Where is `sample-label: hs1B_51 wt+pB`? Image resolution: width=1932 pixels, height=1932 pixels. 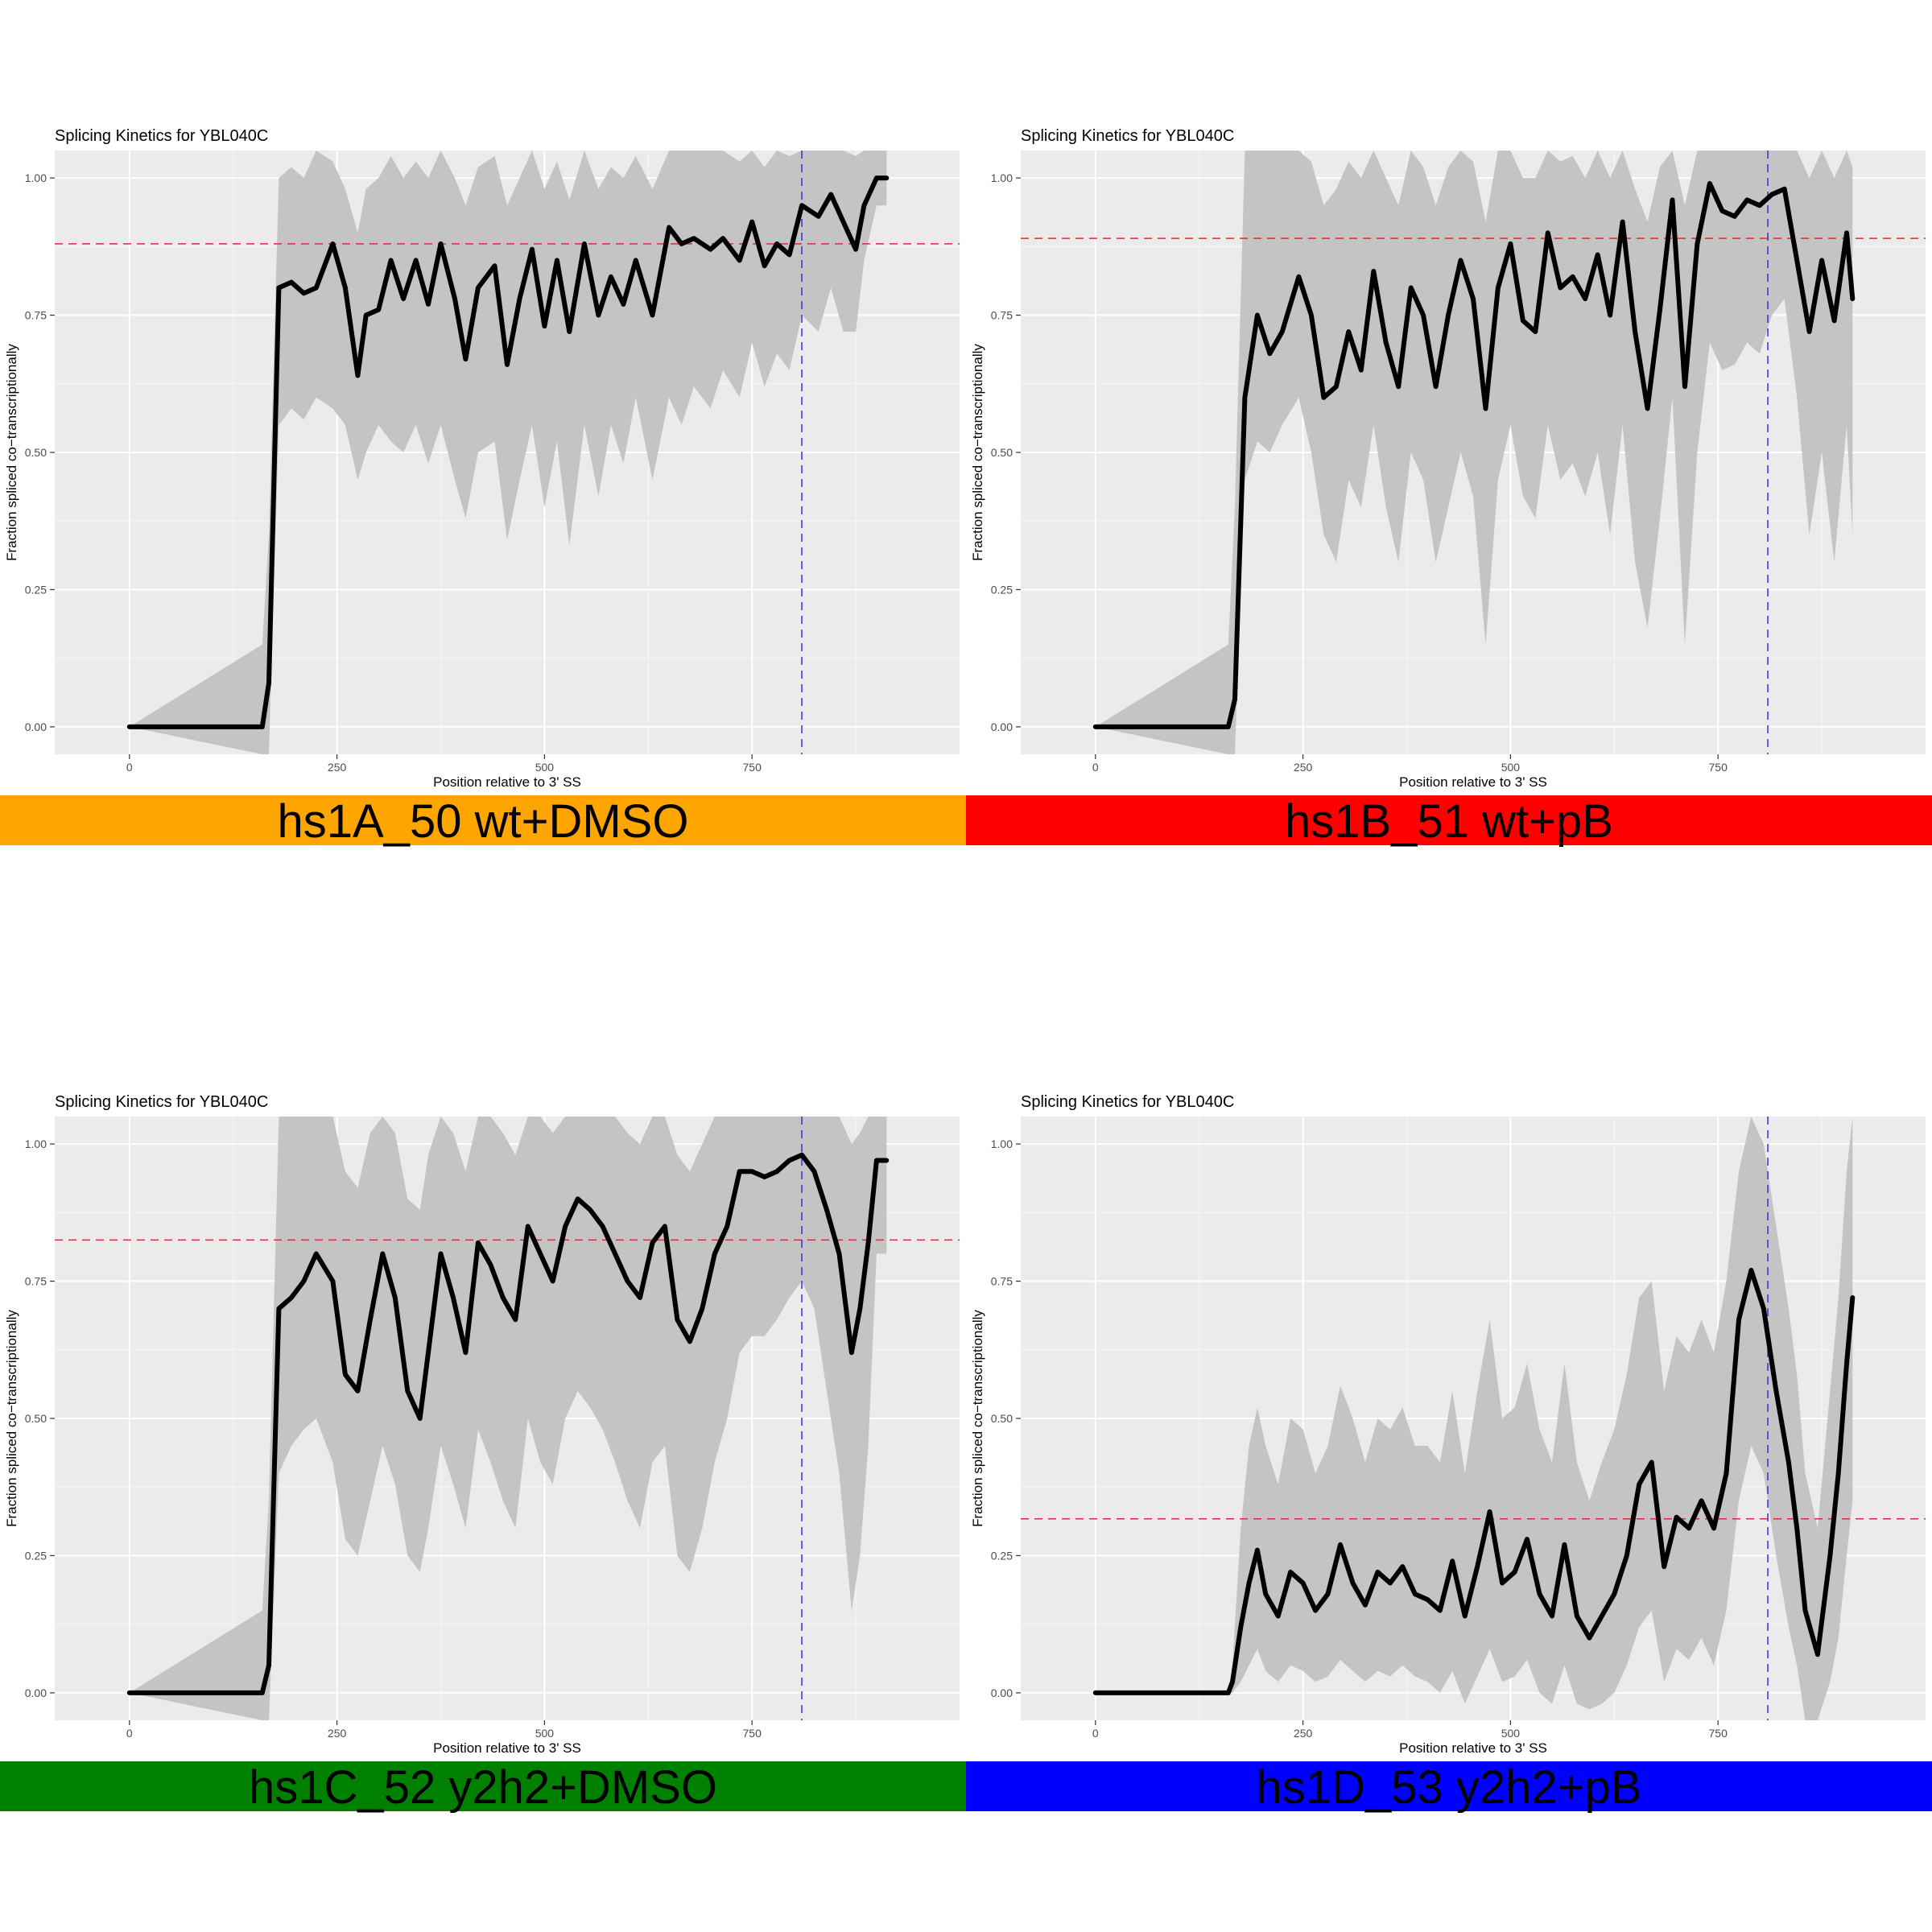
sample-label: hs1B_51 wt+pB is located at coordinates (1449, 821).